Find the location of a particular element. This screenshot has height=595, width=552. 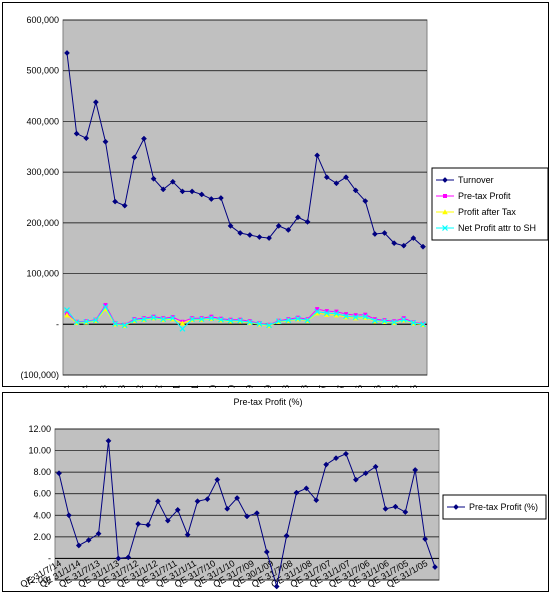

x-tick-label: QE 31/1/06 is located at coordinates (377, 386).